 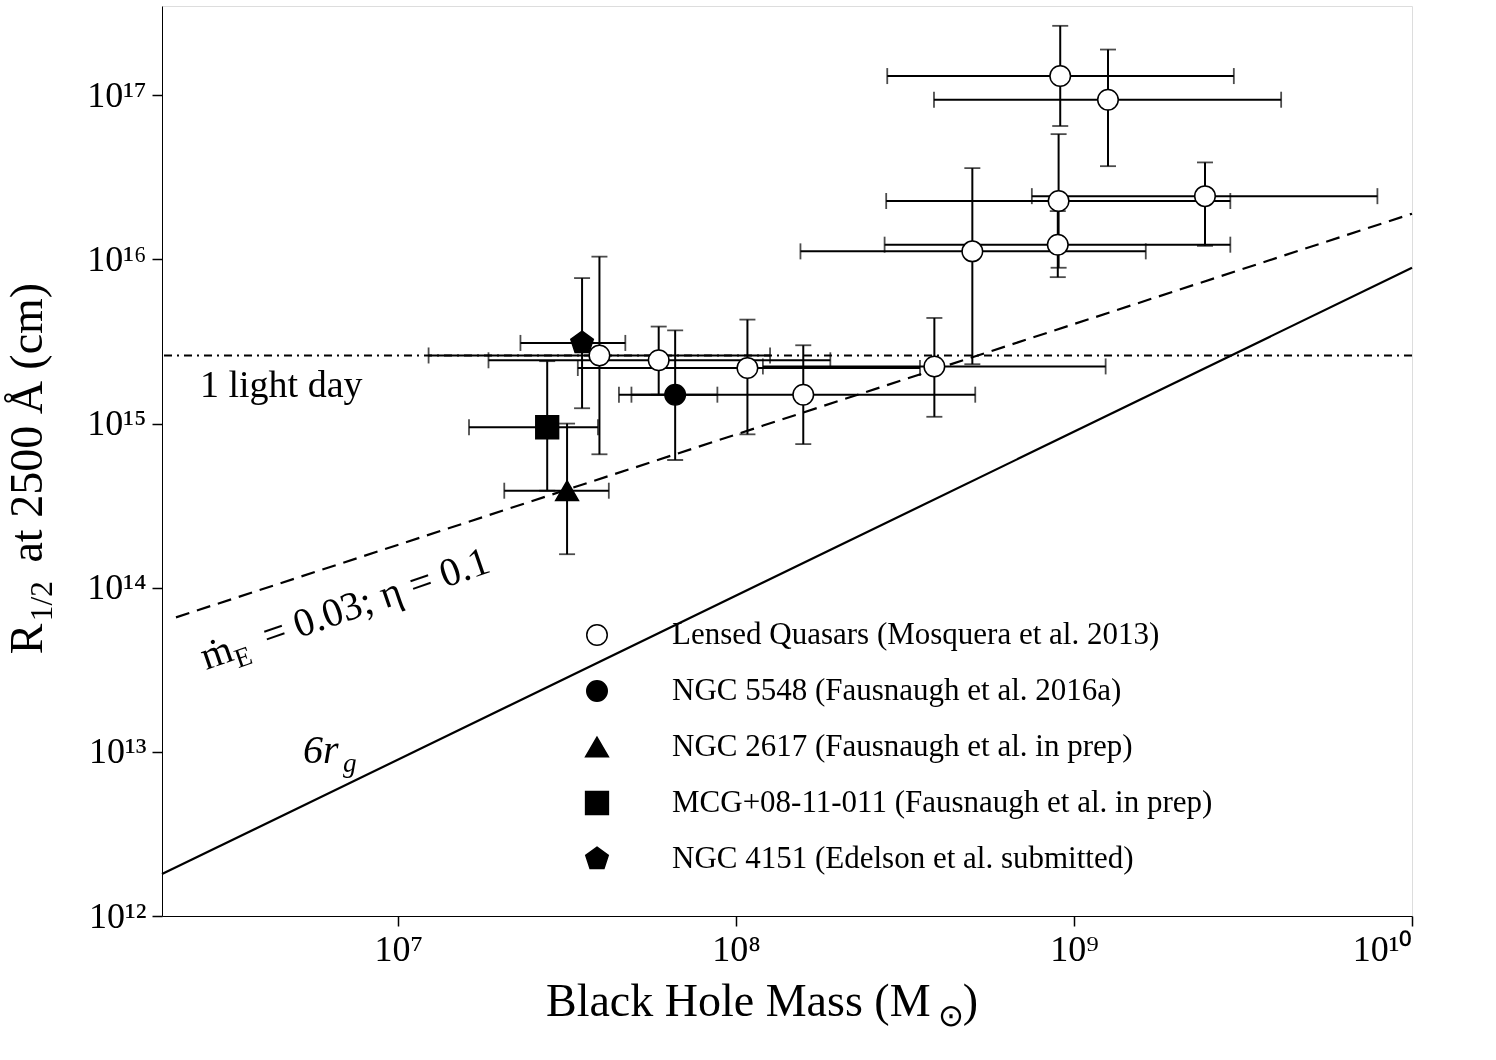 I want to click on ref-line-label: 1 light day, so click(x=281, y=384).